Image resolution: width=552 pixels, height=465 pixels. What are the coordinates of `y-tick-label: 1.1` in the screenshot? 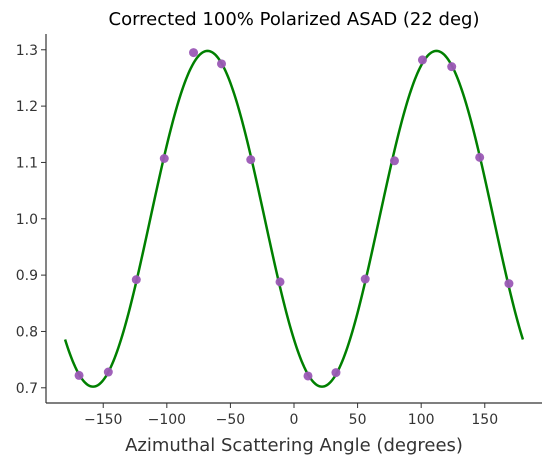 It's located at (27, 163).